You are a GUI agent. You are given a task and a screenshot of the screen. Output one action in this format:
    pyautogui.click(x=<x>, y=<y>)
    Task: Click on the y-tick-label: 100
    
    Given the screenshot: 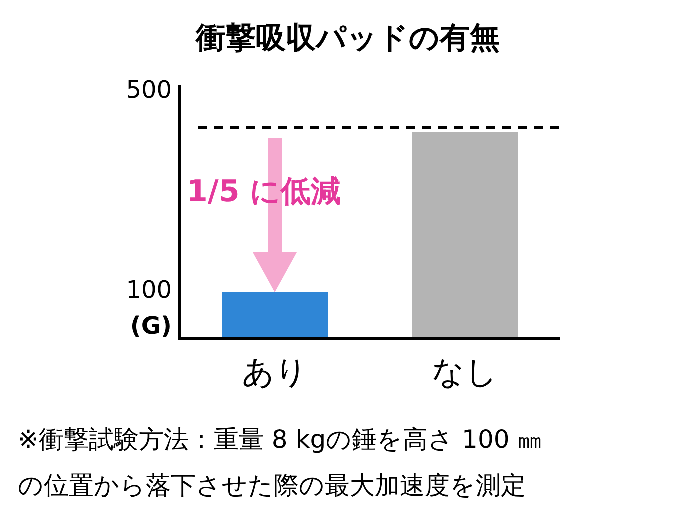 What is the action you would take?
    pyautogui.click(x=149, y=290)
    